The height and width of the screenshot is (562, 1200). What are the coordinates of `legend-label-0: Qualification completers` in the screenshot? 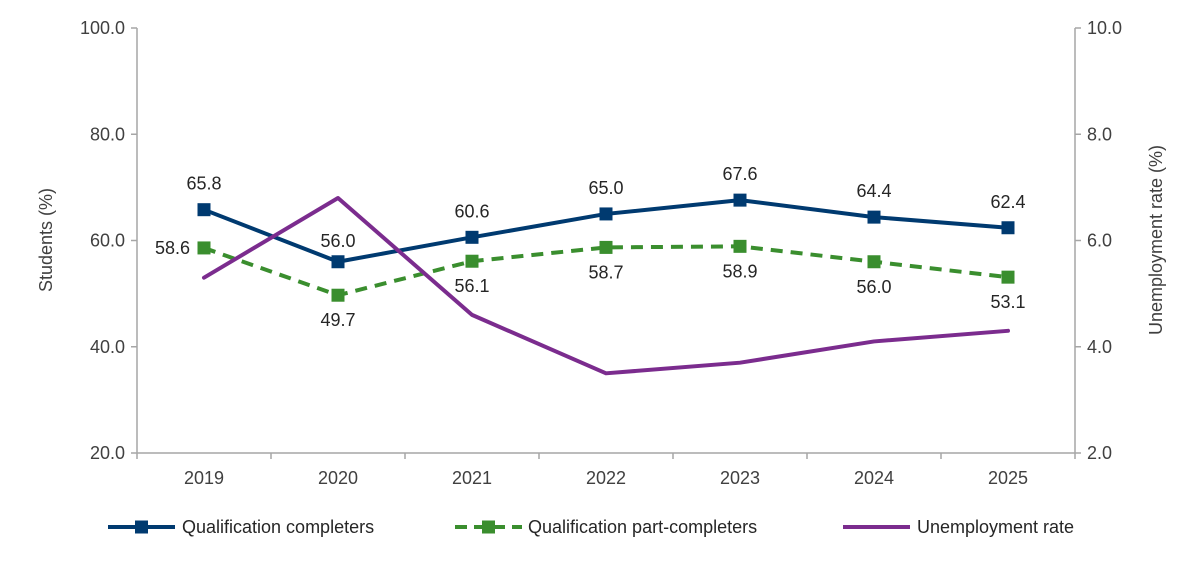 It's located at (278, 527).